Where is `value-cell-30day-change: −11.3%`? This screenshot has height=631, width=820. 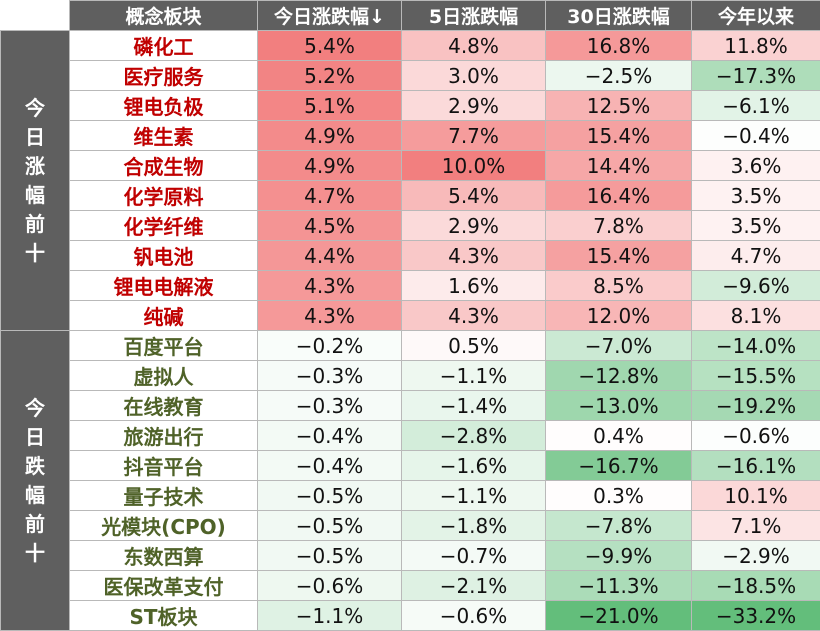 value-cell-30day-change: −11.3% is located at coordinates (619, 586).